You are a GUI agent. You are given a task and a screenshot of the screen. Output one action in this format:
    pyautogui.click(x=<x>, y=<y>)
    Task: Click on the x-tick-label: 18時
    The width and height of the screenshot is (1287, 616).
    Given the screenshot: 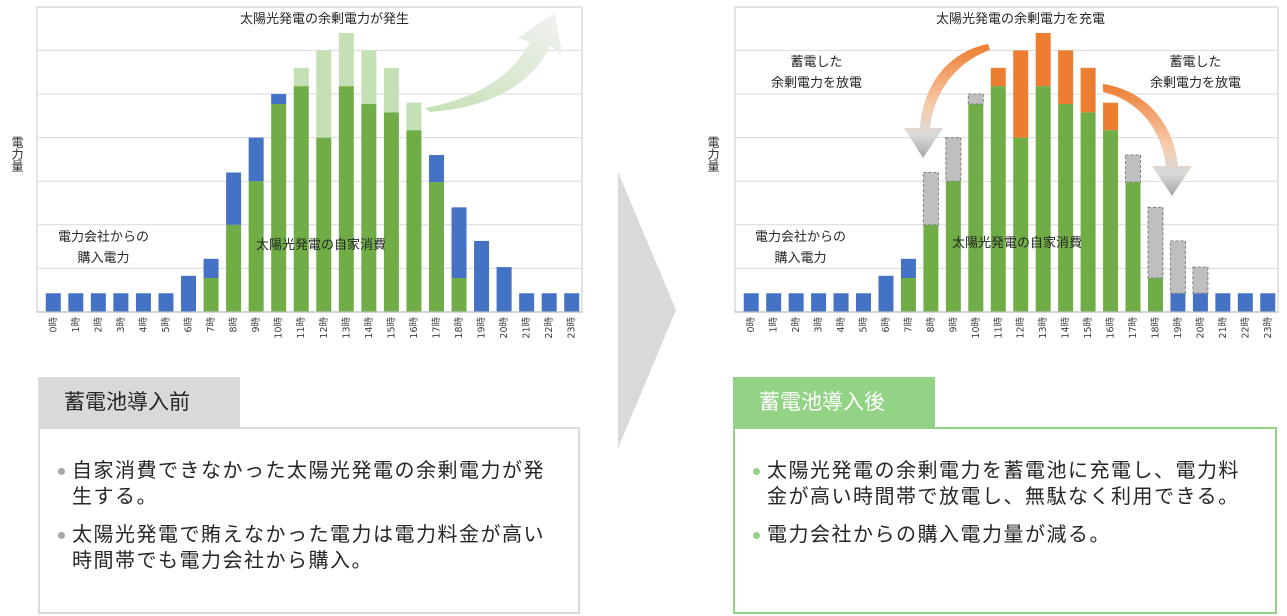 What is the action you would take?
    pyautogui.click(x=1155, y=328)
    